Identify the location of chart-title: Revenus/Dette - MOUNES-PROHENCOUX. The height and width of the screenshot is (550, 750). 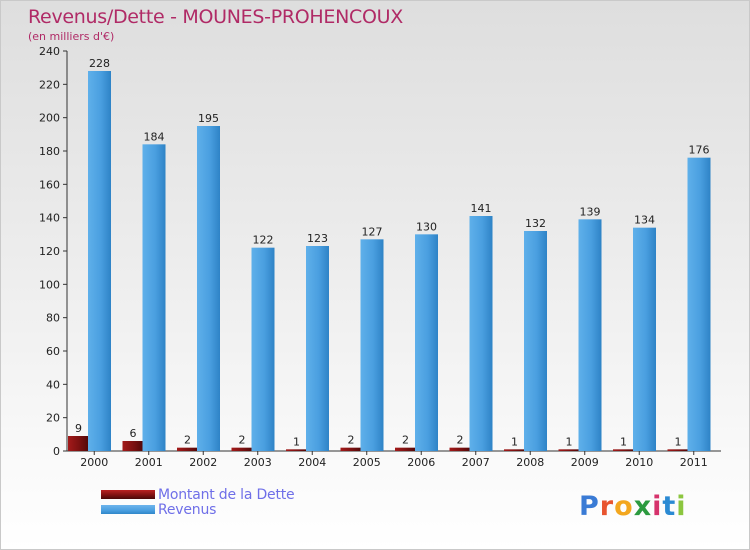
(215, 17).